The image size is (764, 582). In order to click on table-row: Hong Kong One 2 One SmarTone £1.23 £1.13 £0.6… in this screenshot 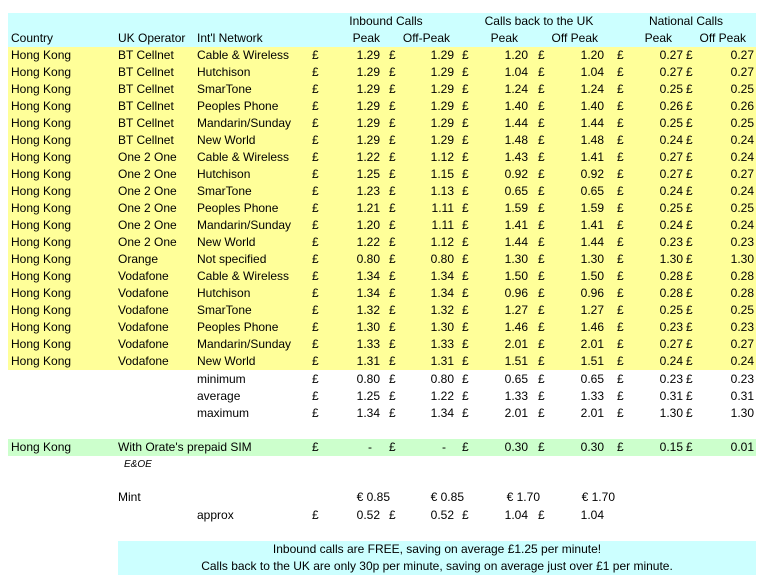, I will do `click(382, 191)`.